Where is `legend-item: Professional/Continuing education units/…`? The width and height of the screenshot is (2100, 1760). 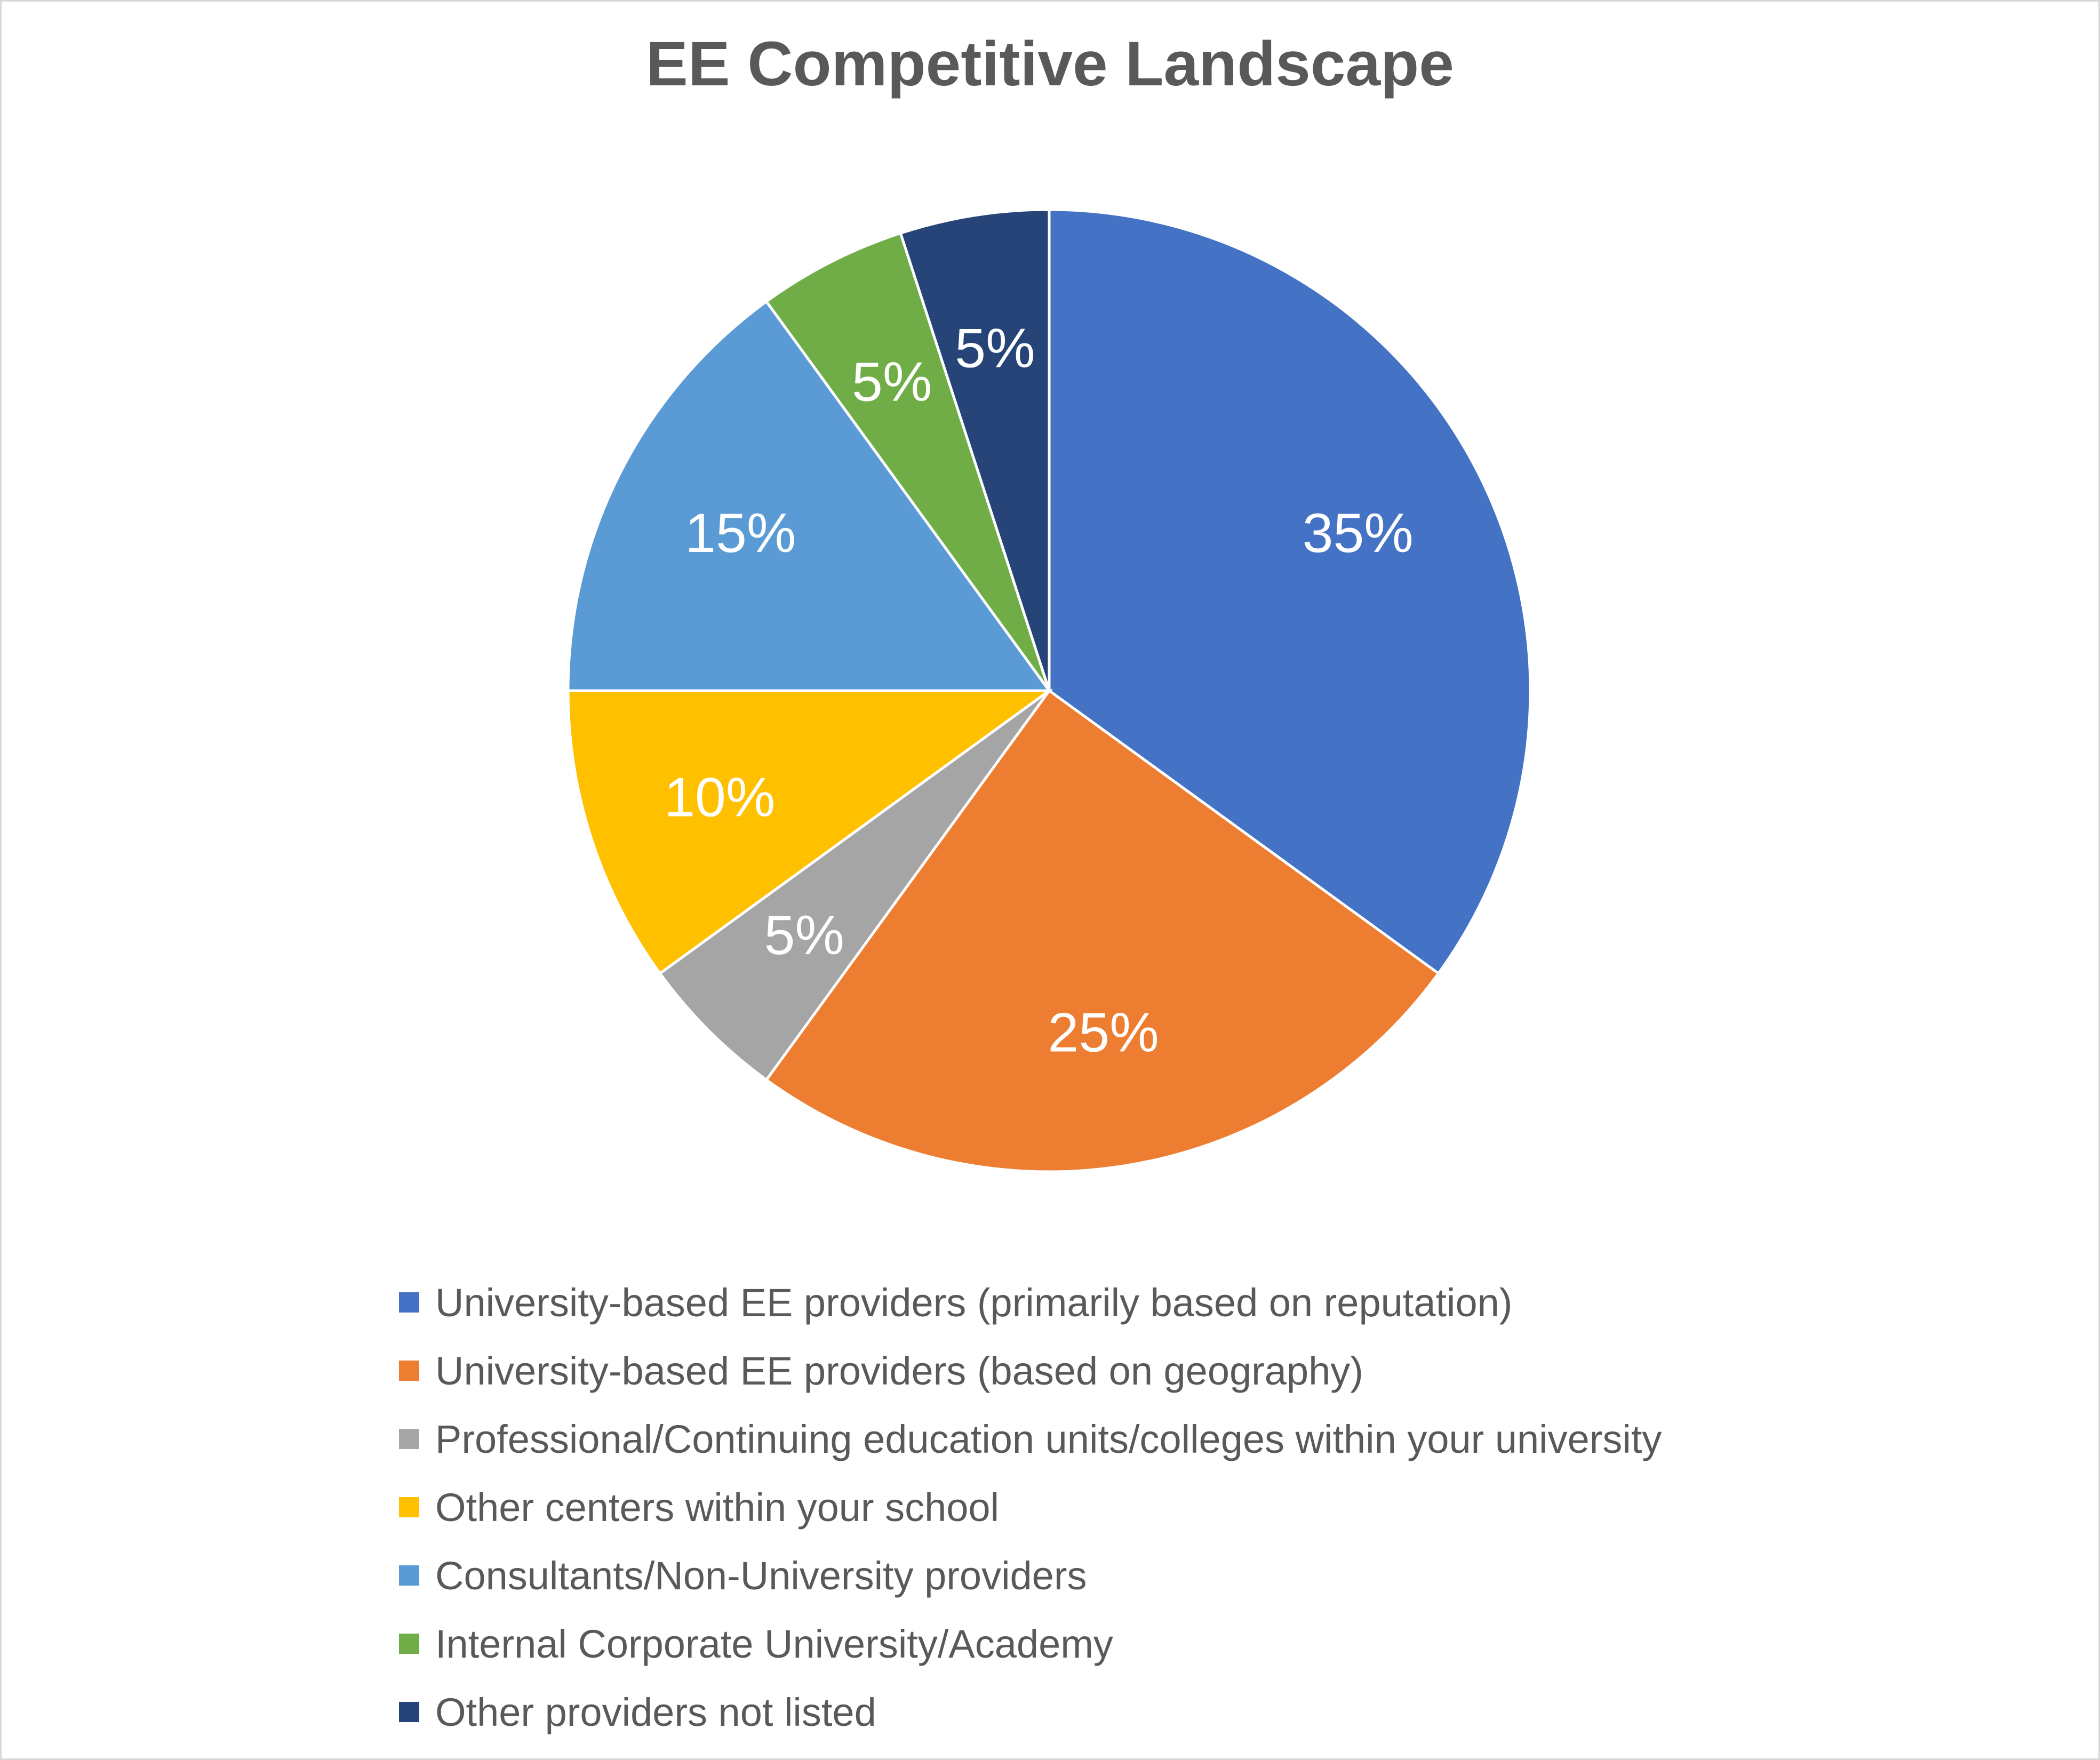 legend-item: Professional/Continuing education units/… is located at coordinates (1199, 1439).